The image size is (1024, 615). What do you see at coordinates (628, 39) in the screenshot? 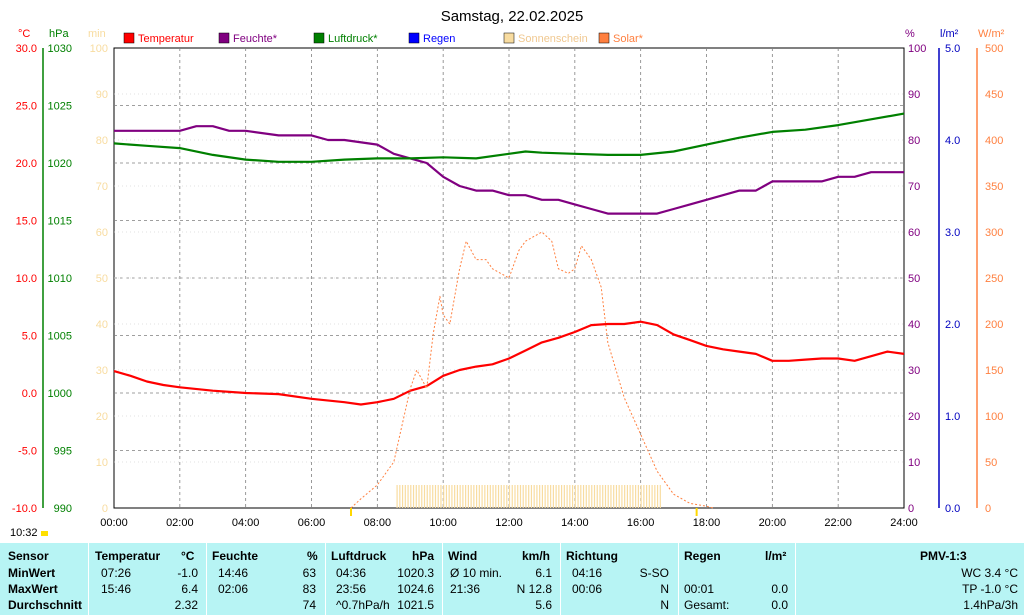
I see `legend-label: Solar*` at bounding box center [628, 39].